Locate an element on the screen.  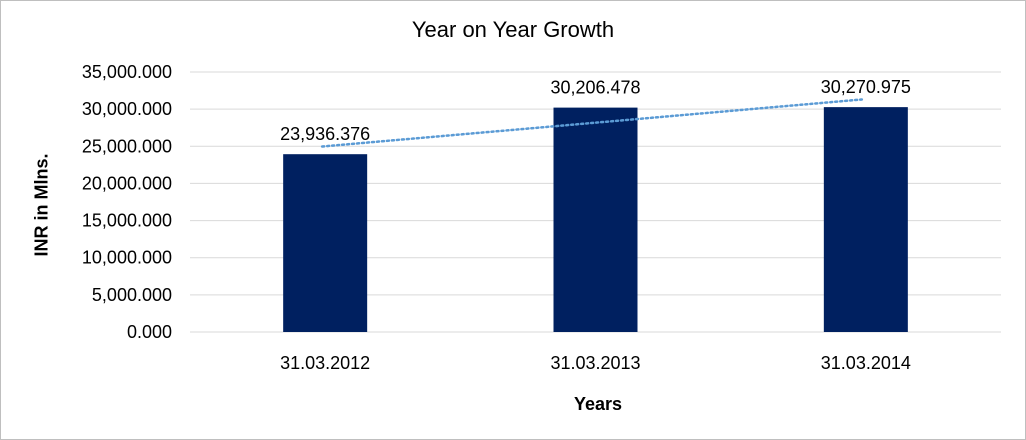
y-tick-label: 25,000.000 is located at coordinates (127, 146).